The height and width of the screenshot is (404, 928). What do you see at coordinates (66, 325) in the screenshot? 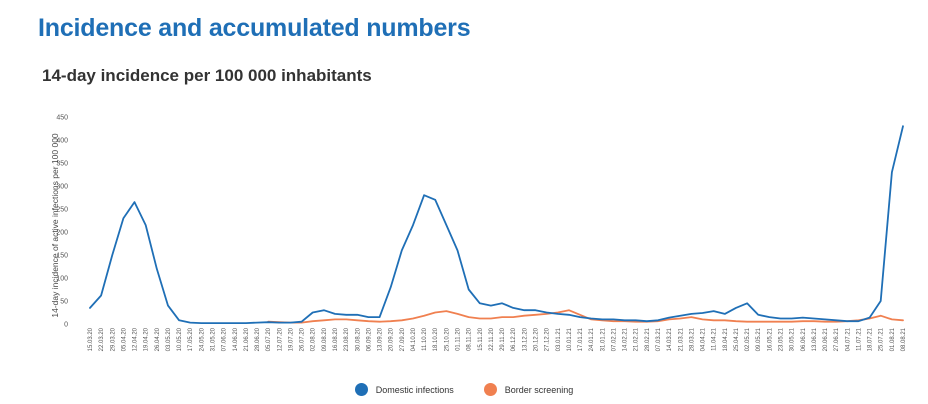
I see `y-tick-label: 0` at bounding box center [66, 325].